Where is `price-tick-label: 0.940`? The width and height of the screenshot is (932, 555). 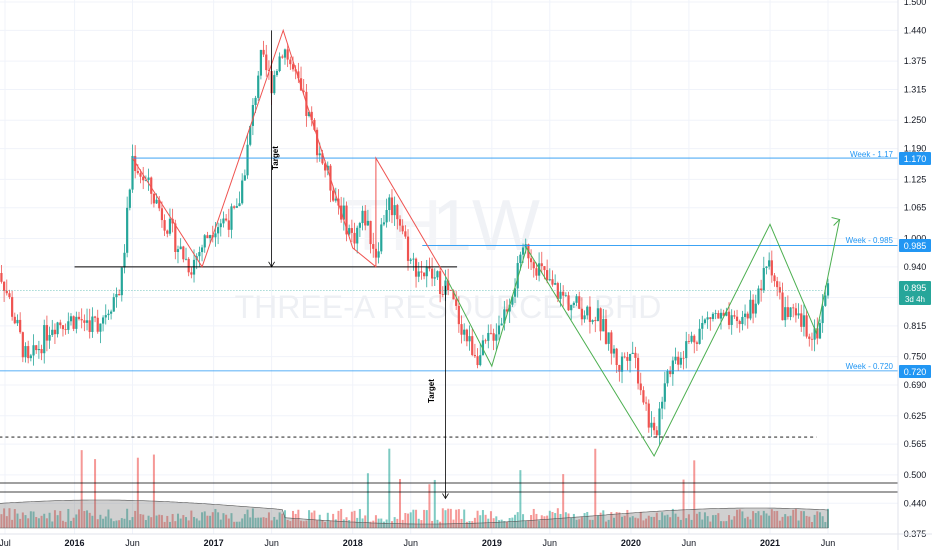 price-tick-label: 0.940 is located at coordinates (915, 267).